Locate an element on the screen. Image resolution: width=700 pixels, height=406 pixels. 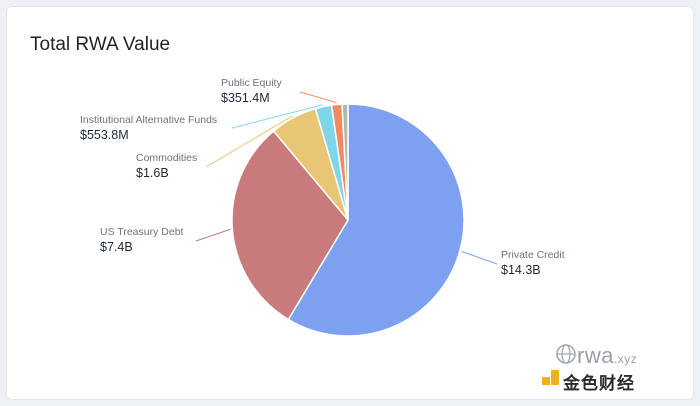
watermark-publisher: 金色财经 is located at coordinates (599, 383).